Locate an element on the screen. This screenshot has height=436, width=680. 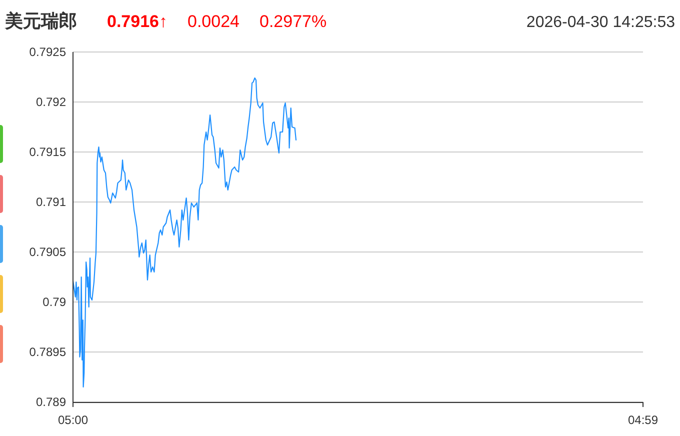
x-tick-label: 05:00 is located at coordinates (73, 420).